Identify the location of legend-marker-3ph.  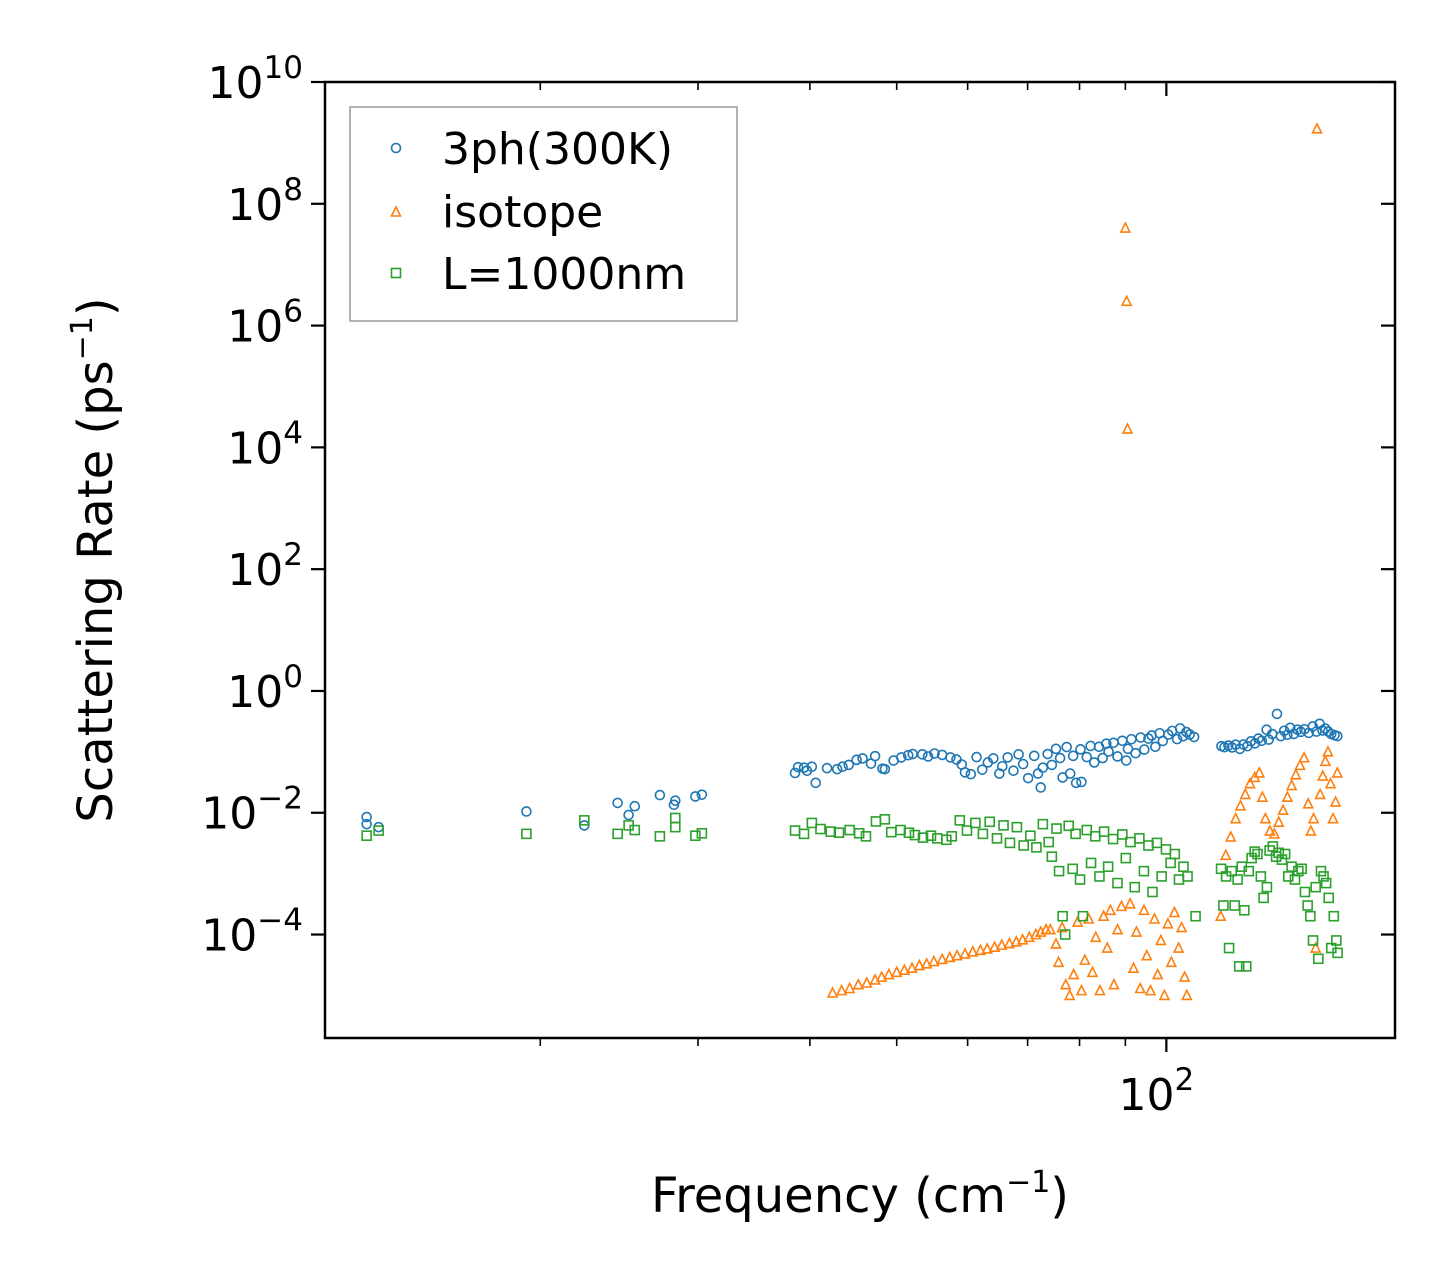
(396, 148).